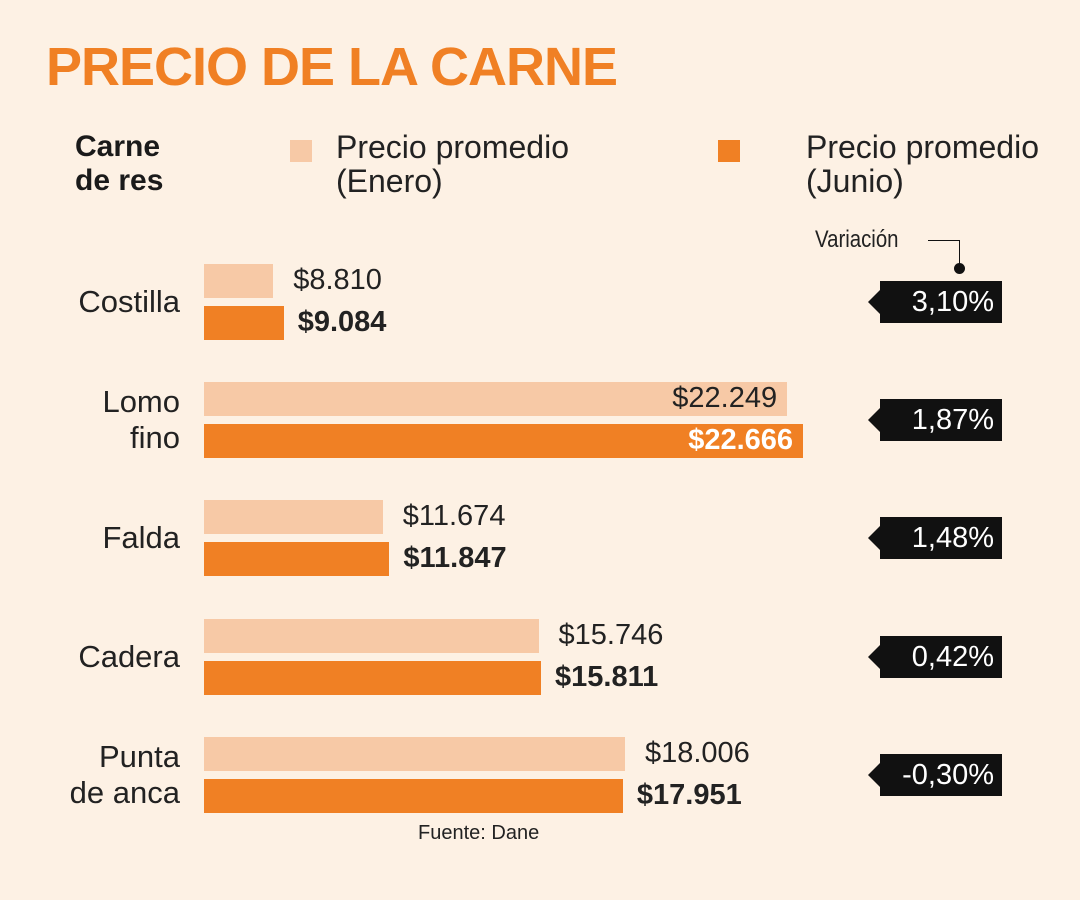  Describe the element at coordinates (332, 67) in the screenshot. I see `chart-title: PRECIO DE LA CARNE` at that location.